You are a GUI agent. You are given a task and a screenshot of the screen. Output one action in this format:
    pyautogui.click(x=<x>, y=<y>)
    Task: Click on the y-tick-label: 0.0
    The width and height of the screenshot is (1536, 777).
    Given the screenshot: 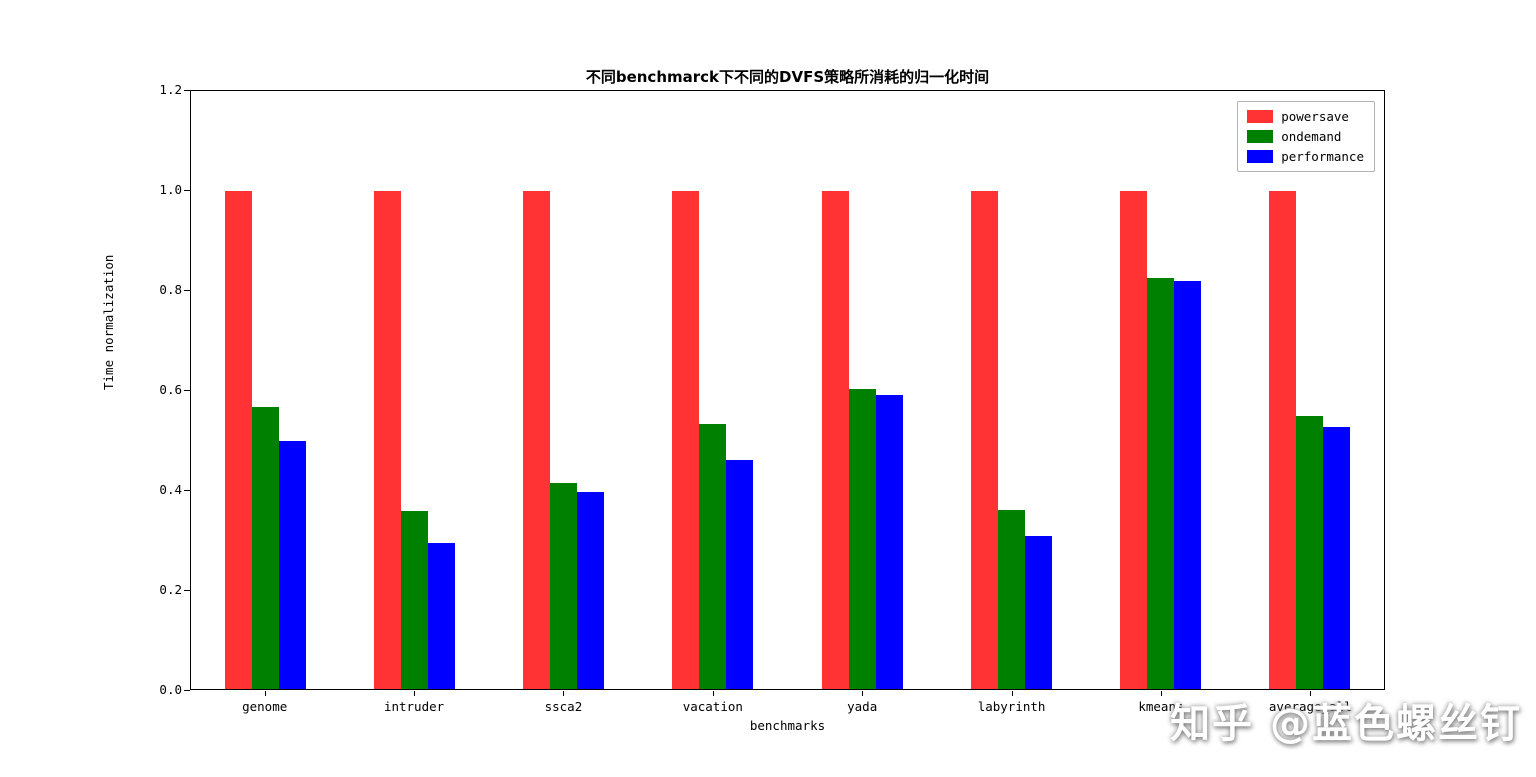 What is the action you would take?
    pyautogui.click(x=170, y=689)
    